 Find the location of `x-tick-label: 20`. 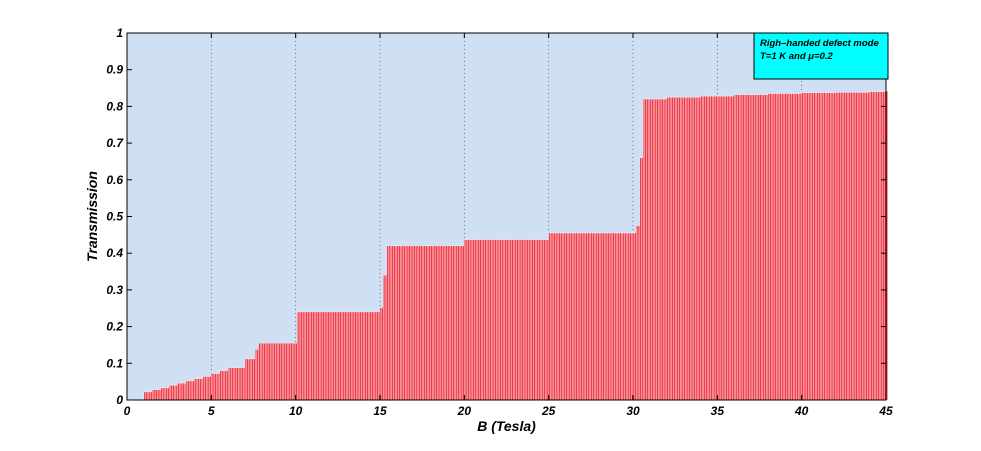

x-tick-label: 20 is located at coordinates (464, 411).